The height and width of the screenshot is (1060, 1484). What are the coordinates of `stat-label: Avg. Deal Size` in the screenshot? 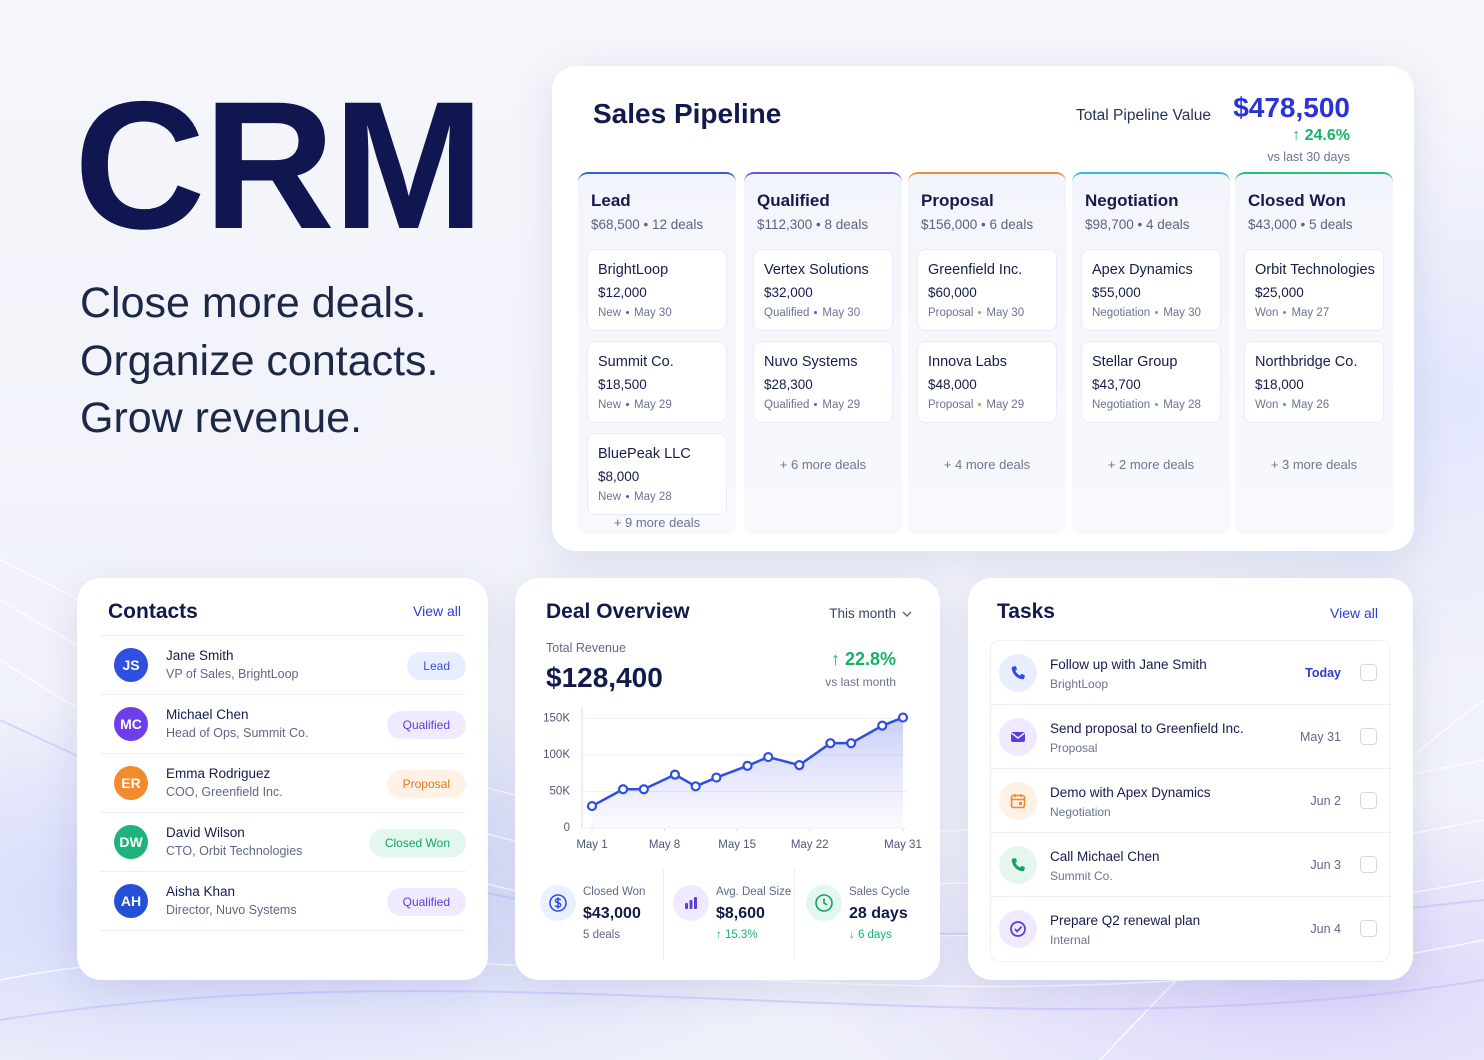 It's located at (754, 892).